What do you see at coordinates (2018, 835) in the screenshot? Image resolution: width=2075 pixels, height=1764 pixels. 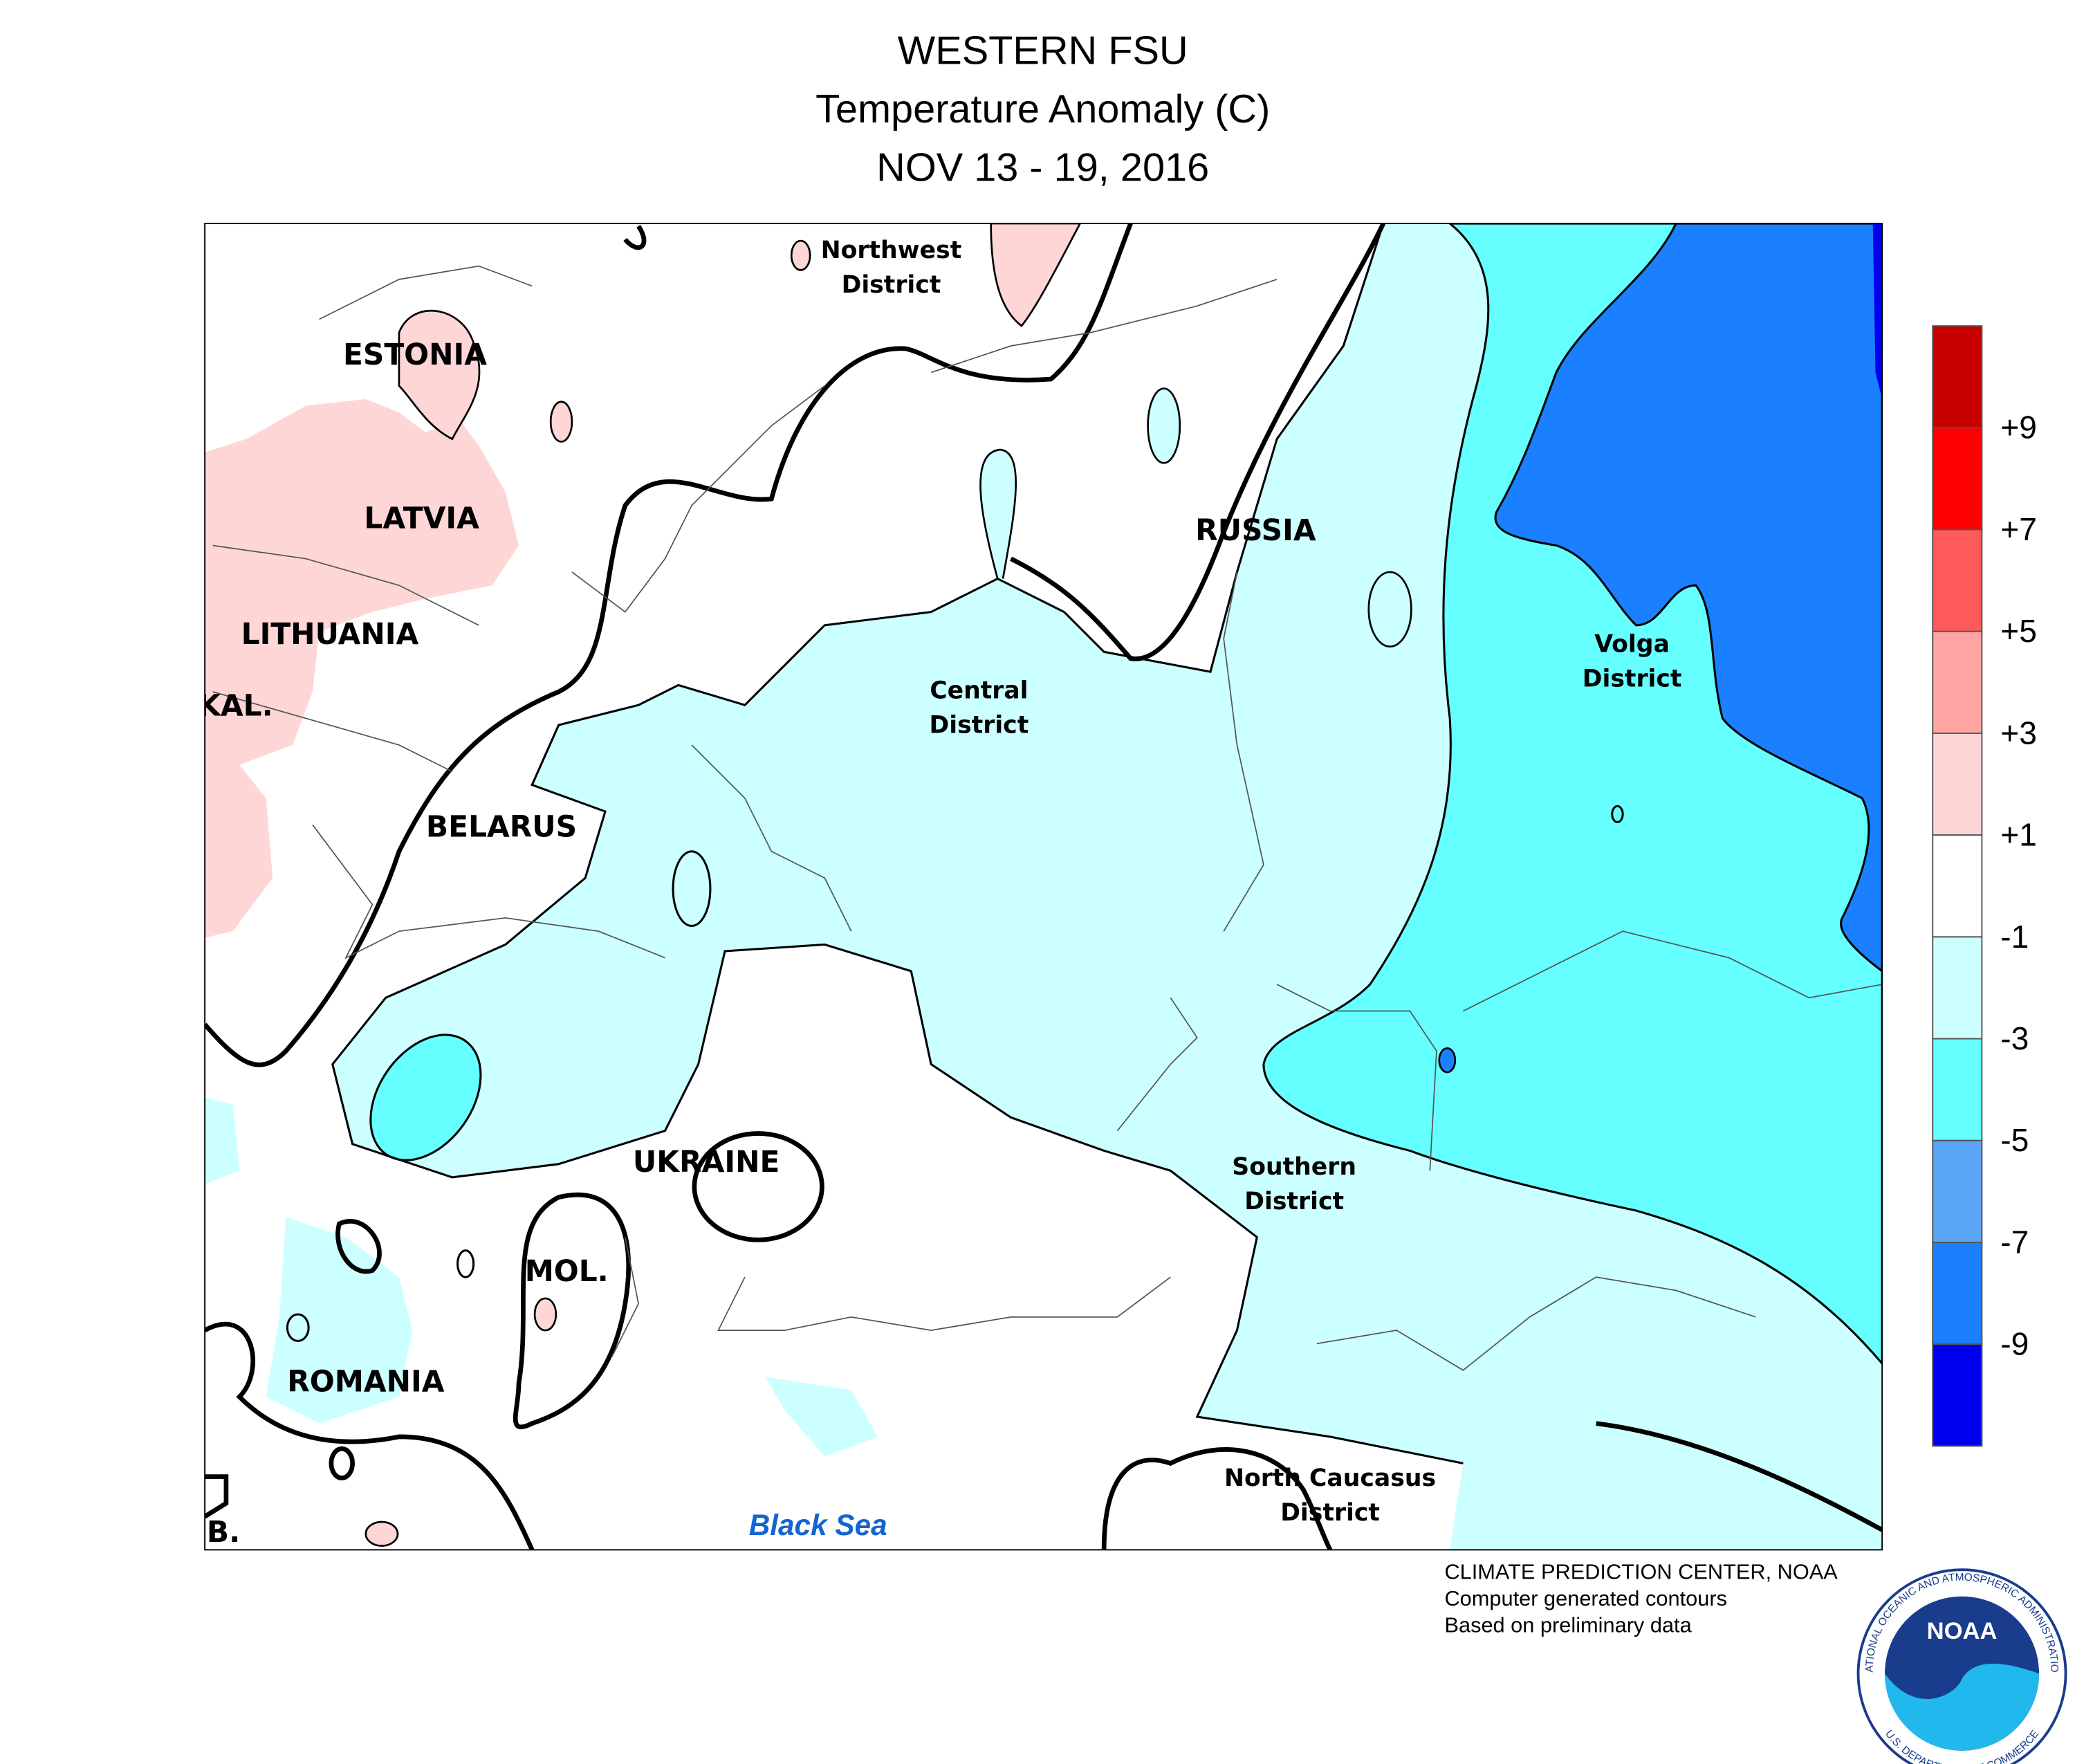 I see `legend-label: +1` at bounding box center [2018, 835].